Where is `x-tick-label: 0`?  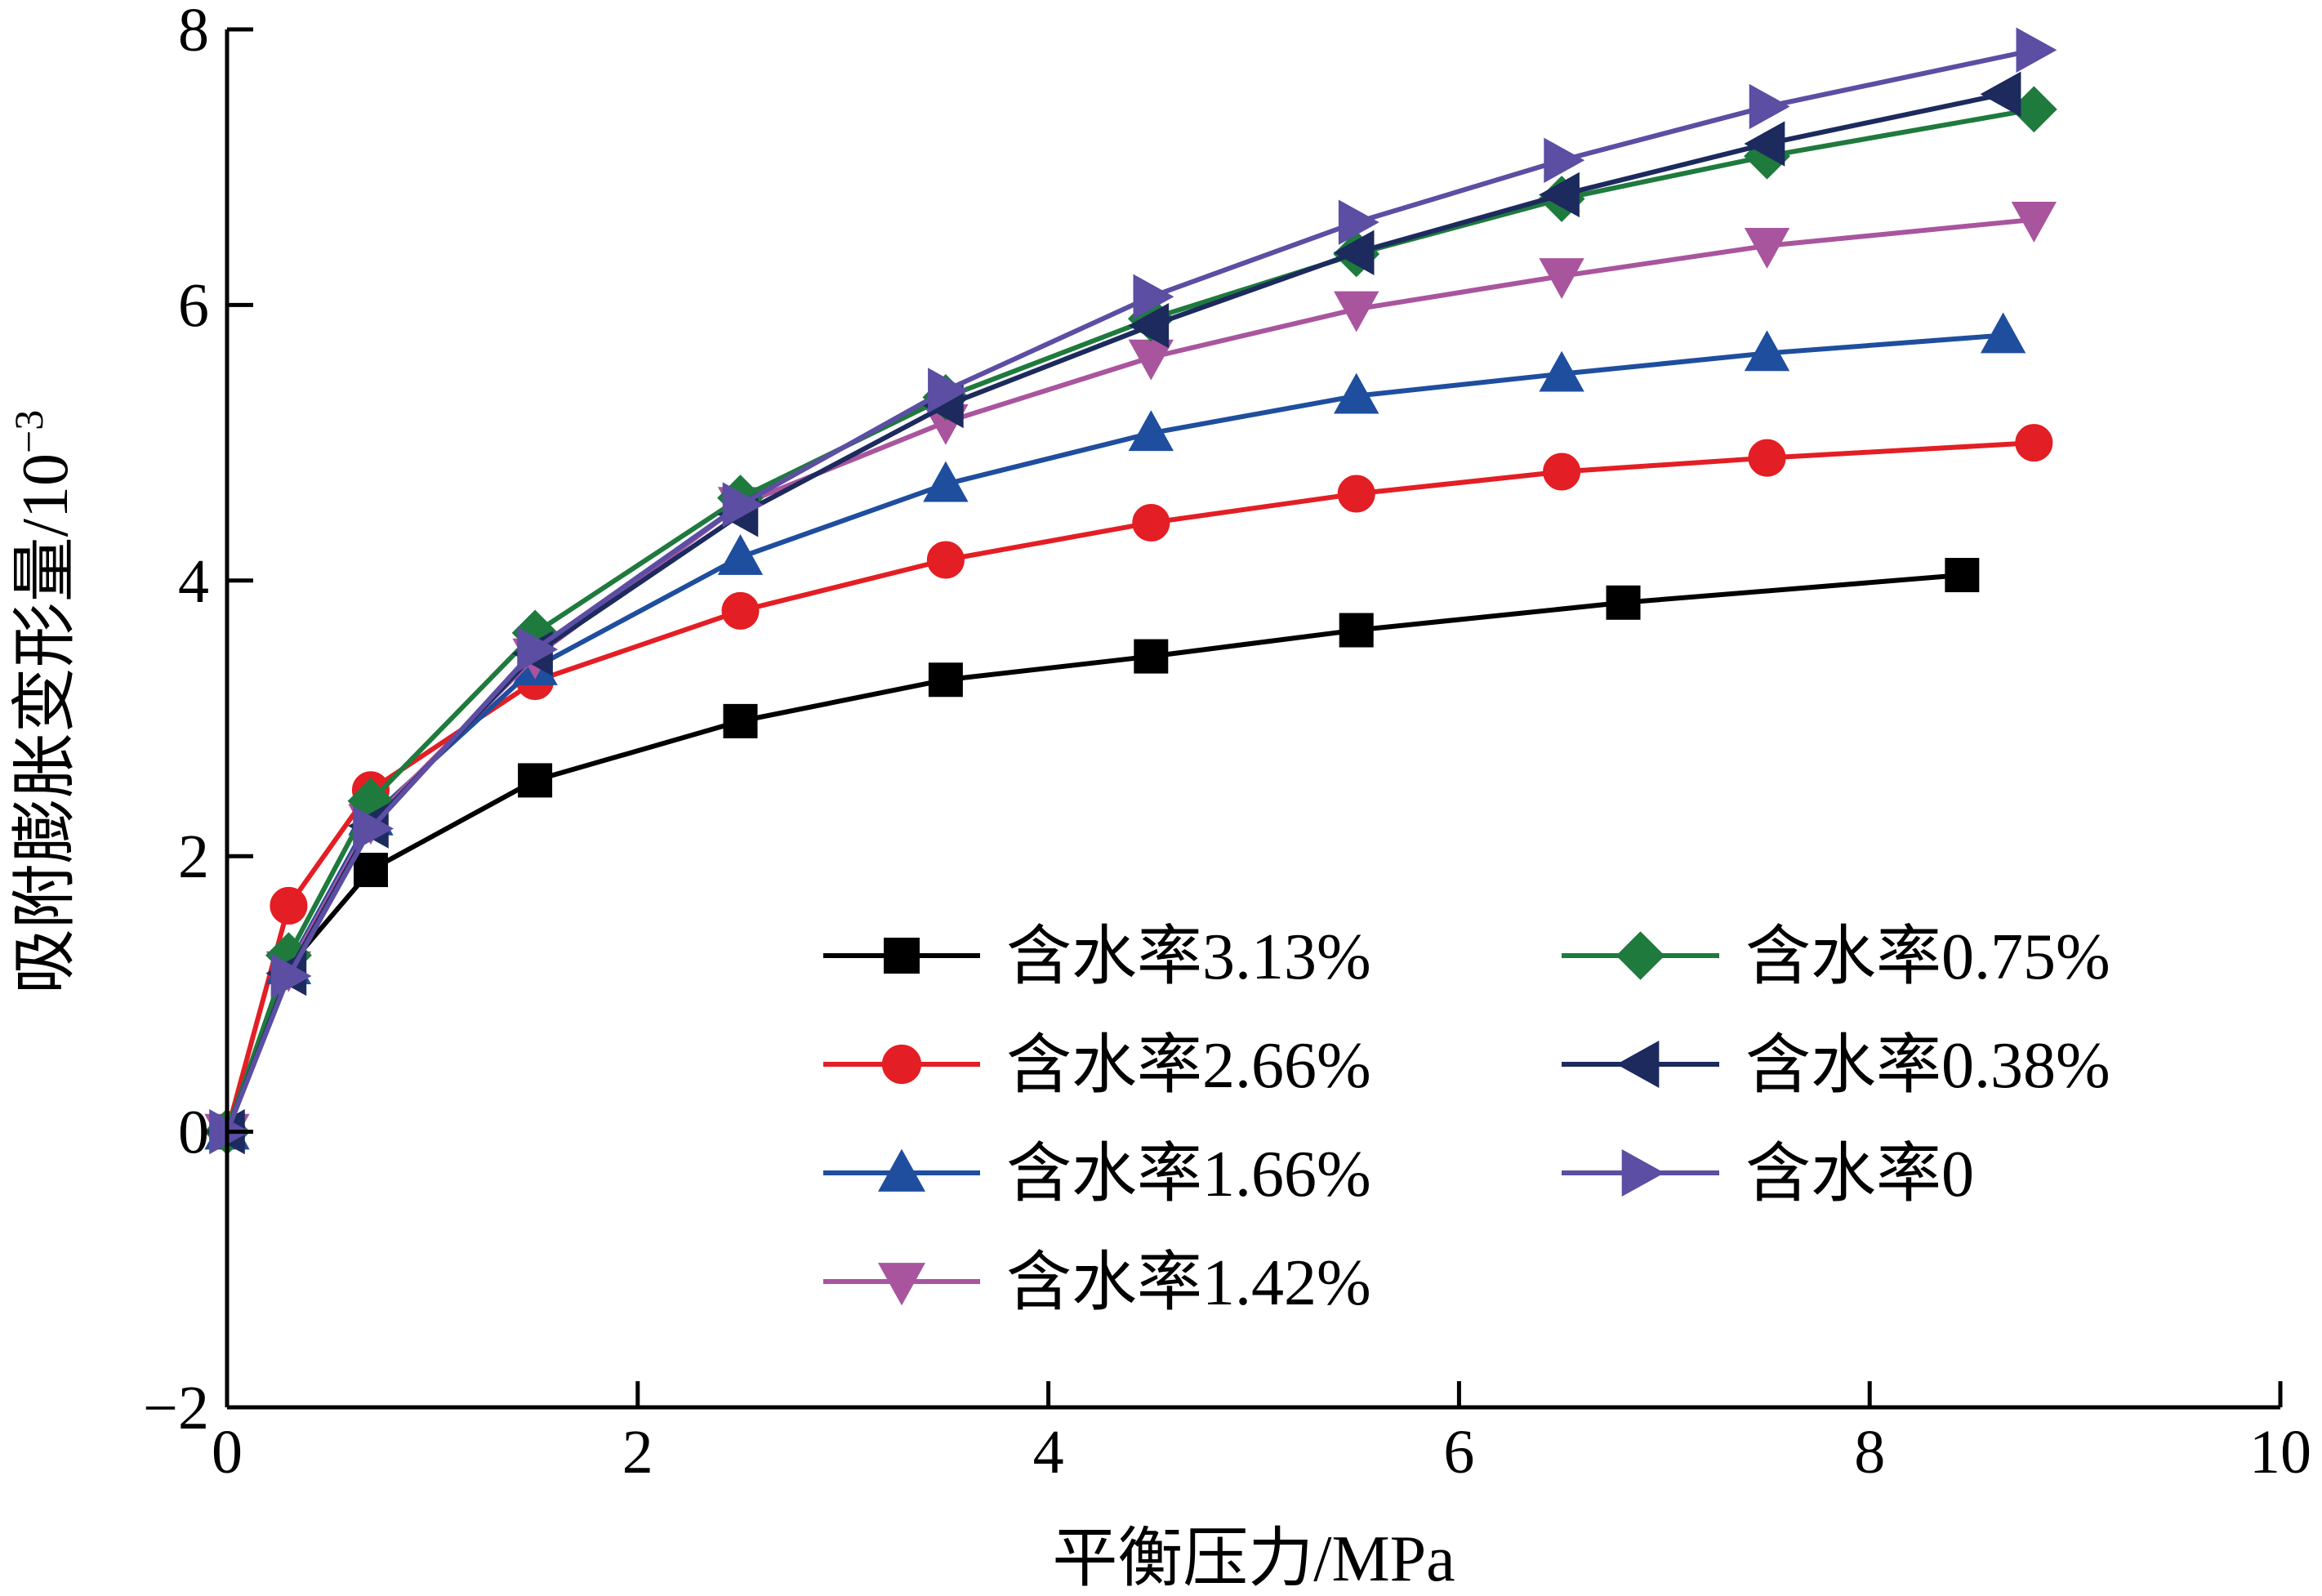
x-tick-label: 0 is located at coordinates (227, 1452).